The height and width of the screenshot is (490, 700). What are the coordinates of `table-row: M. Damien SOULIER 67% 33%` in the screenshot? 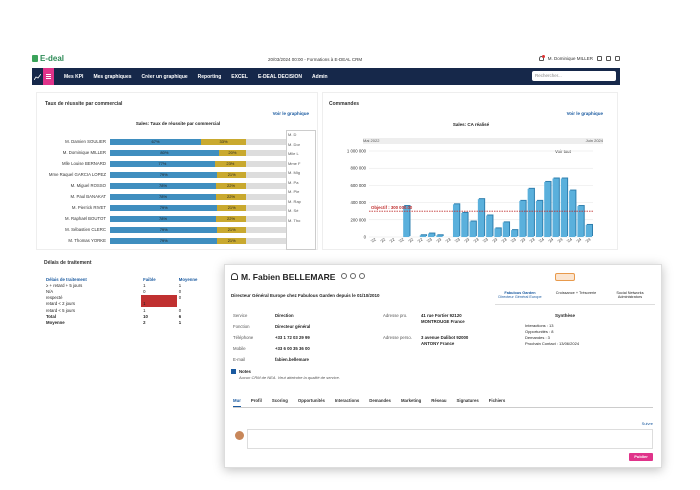 It's located at (161, 141).